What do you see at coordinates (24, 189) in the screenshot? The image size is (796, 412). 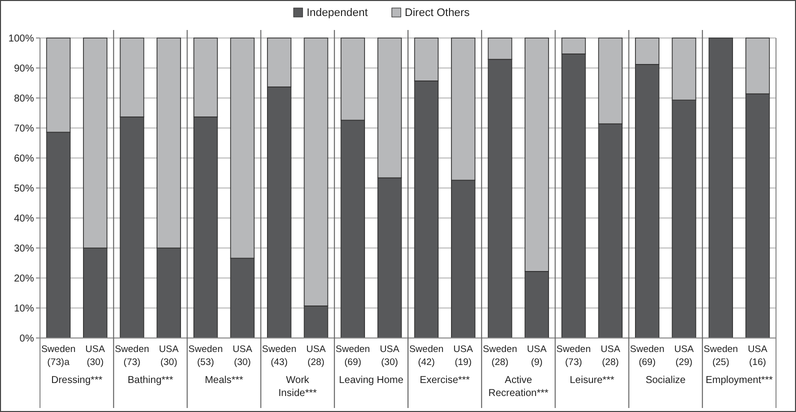 I see `y-tick-label: 50%` at bounding box center [24, 189].